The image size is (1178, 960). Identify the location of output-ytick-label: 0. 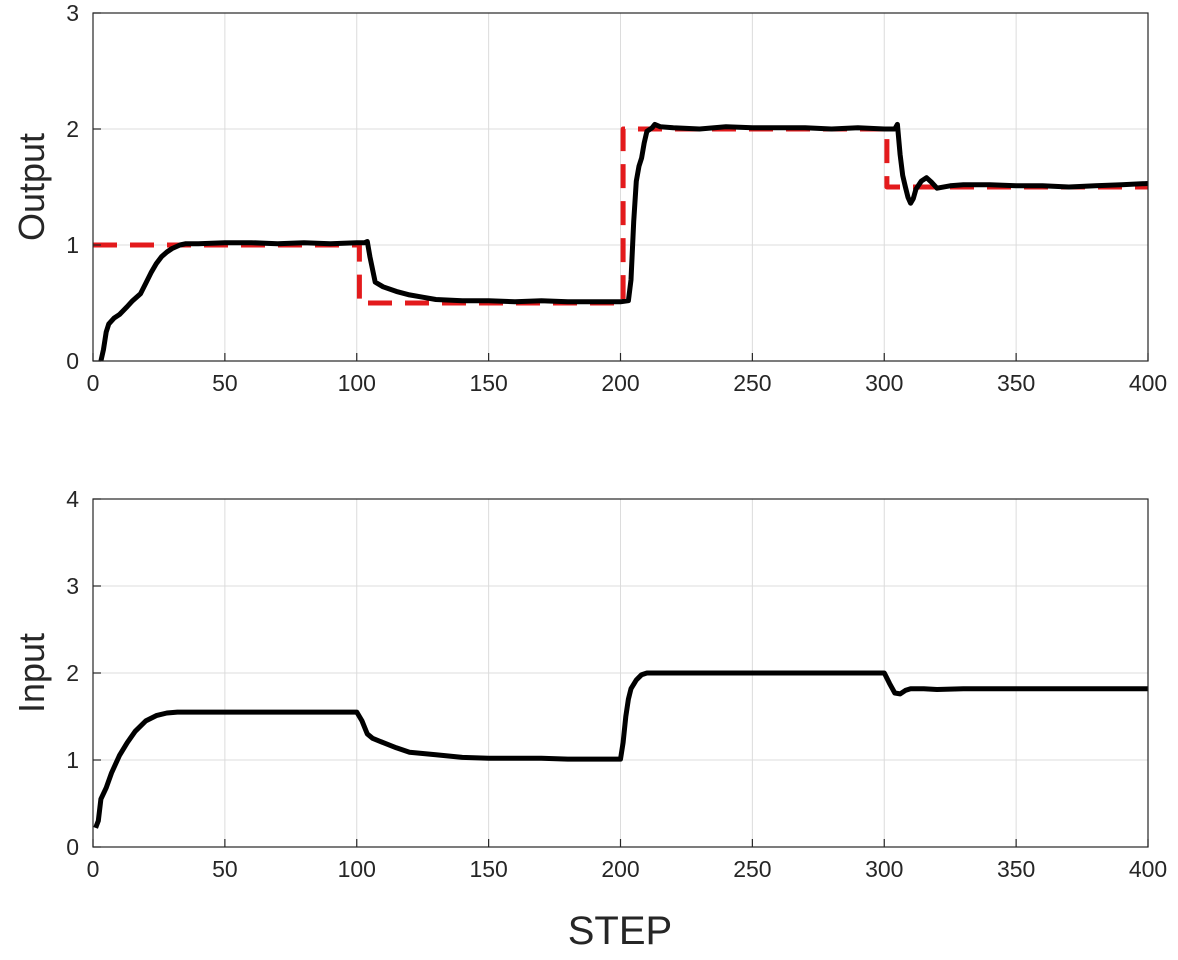
(72, 361).